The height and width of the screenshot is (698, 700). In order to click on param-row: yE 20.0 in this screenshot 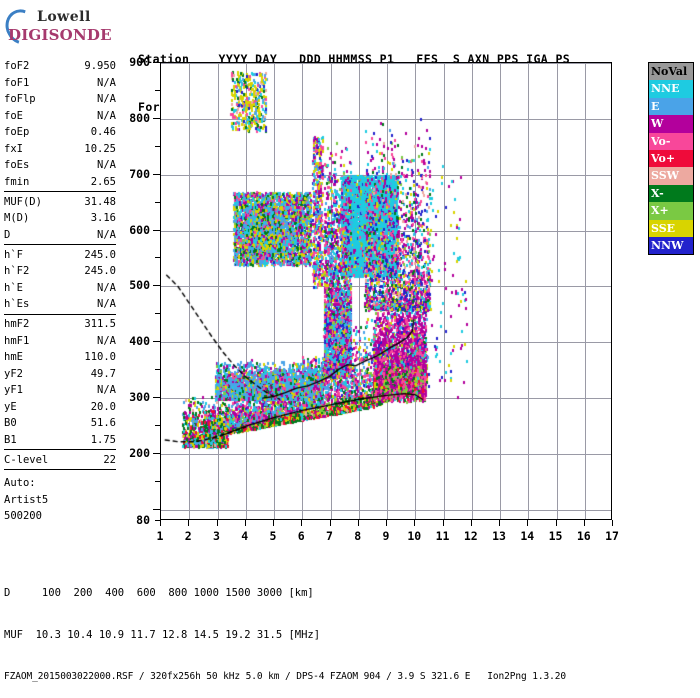, I will do `click(60, 407)`.